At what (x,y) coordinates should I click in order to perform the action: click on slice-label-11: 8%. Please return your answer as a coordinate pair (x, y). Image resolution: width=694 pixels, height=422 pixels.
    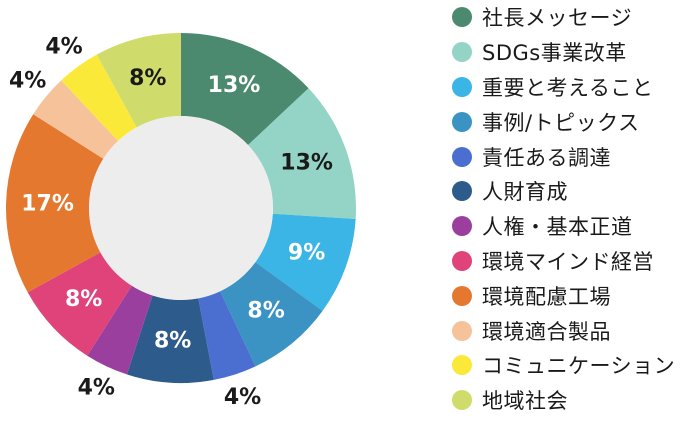
    Looking at the image, I should click on (147, 78).